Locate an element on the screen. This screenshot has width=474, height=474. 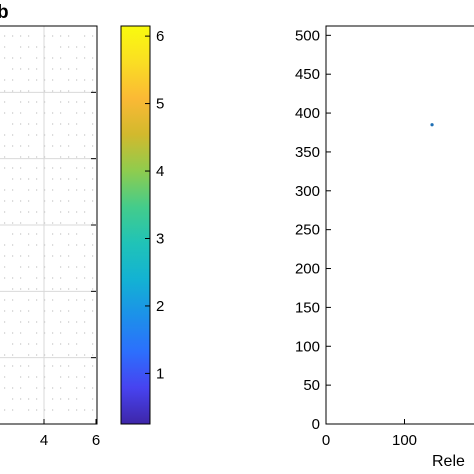
colorbar-tick-label: 5 is located at coordinates (160, 104).